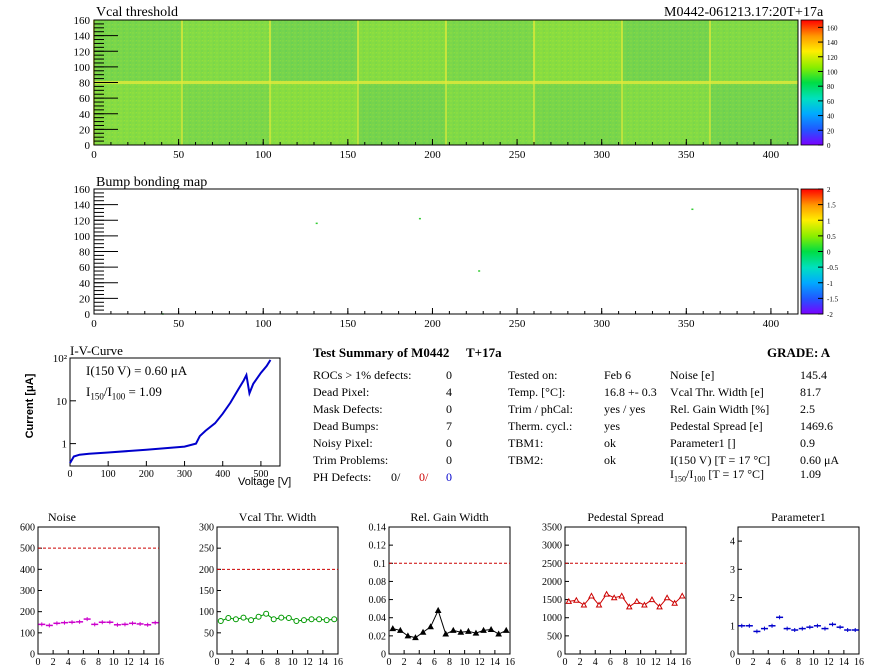 This screenshot has height=672, width=896. What do you see at coordinates (832, 58) in the screenshot?
I see `palette-tick-label: 120` at bounding box center [832, 58].